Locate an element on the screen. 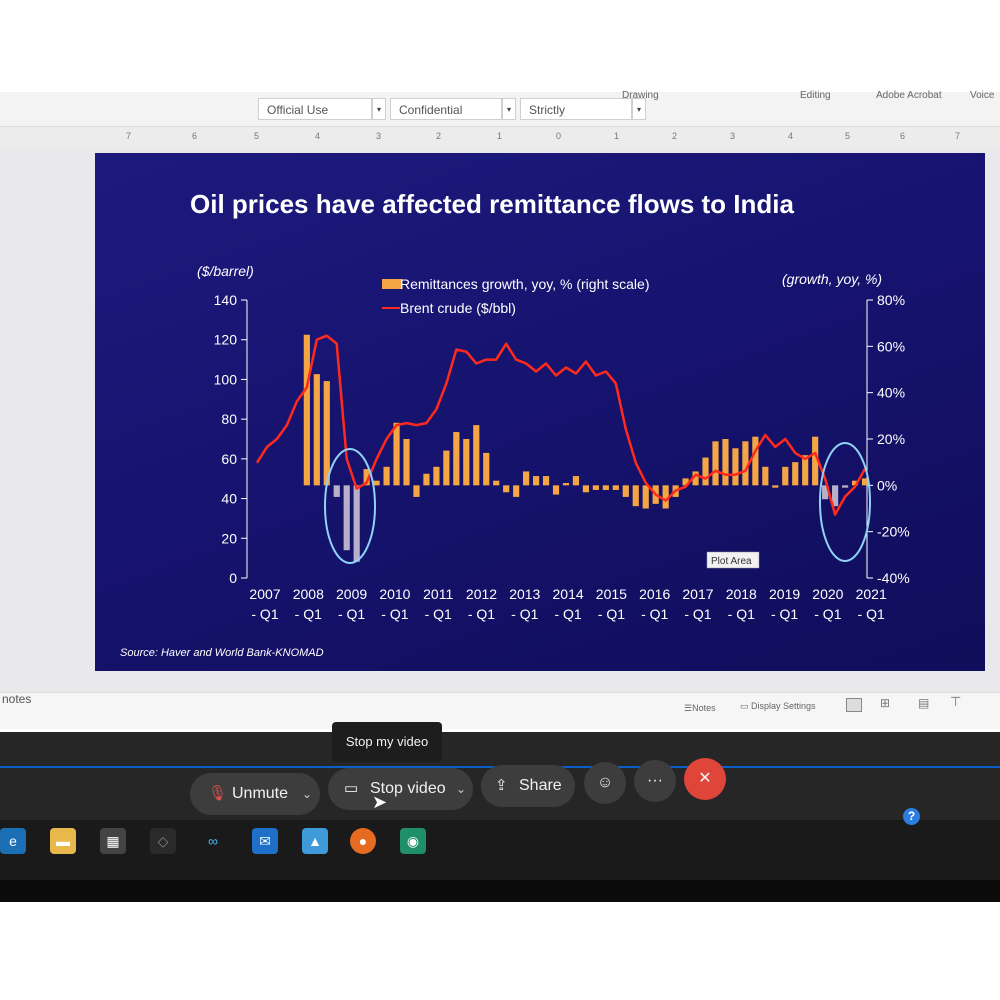 This screenshot has height=1000, width=1000. x-tick-label: 2012 - Q1 is located at coordinates (481, 604).